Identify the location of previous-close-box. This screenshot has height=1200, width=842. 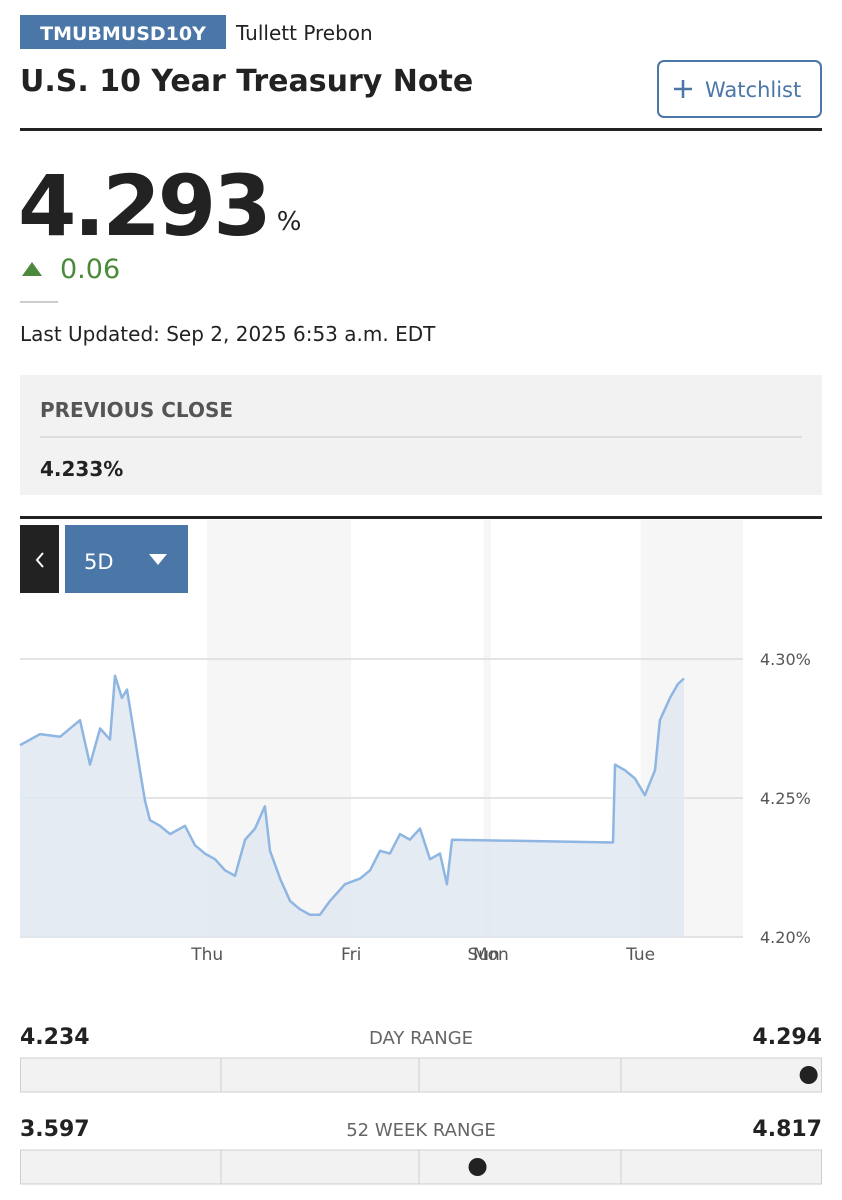
(421, 435).